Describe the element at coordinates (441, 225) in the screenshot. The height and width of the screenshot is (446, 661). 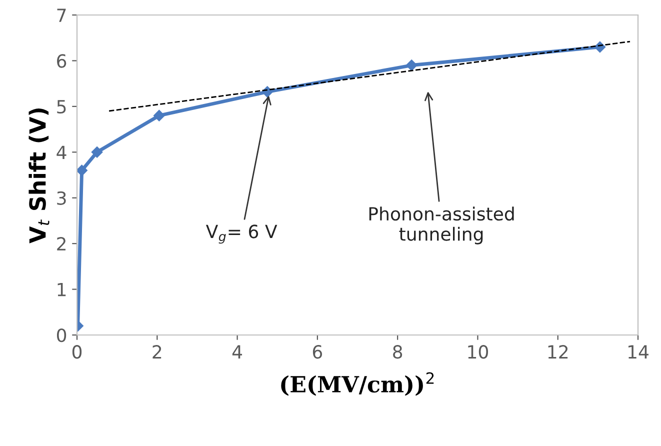
I see `annotation: Phonon-assisted tunneling` at that location.